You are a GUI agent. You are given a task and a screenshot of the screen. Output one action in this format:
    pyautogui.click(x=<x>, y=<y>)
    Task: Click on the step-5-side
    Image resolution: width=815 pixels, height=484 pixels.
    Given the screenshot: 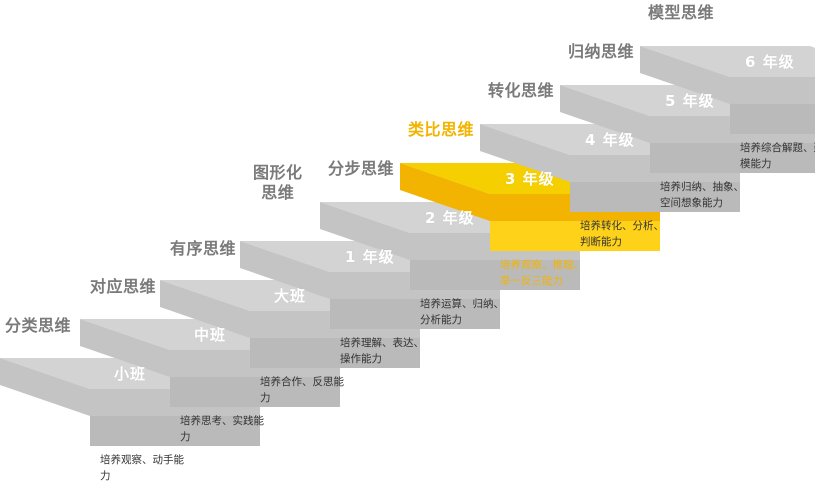 What is the action you would take?
    pyautogui.click(x=365, y=231)
    